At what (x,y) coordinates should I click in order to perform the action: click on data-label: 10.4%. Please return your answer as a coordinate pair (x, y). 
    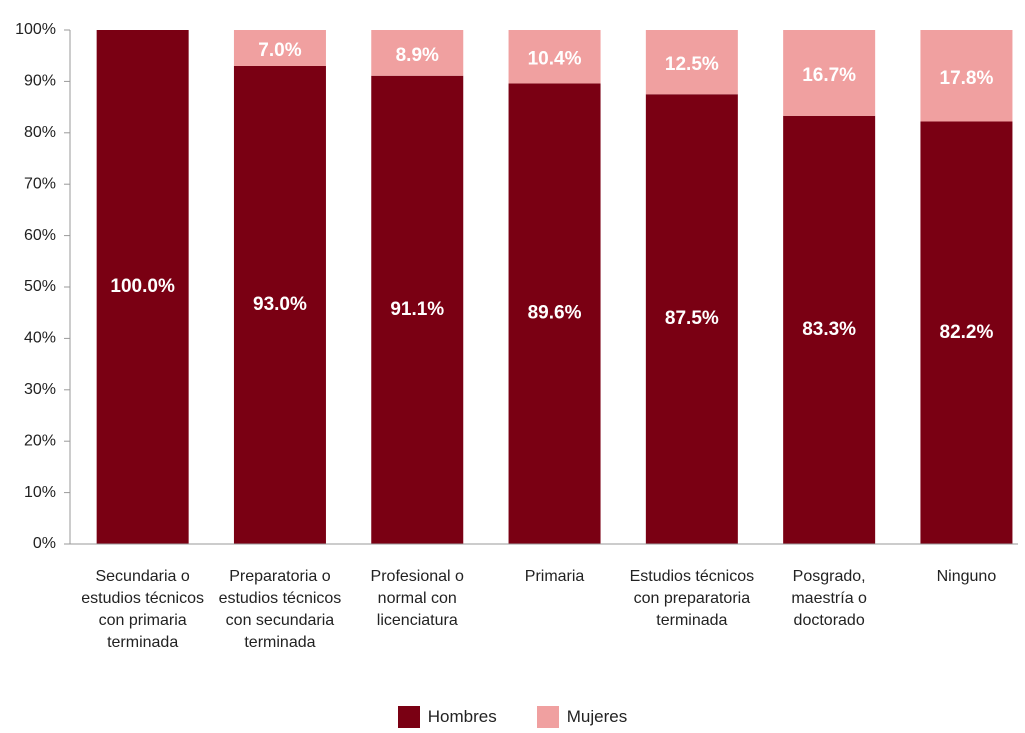
    Looking at the image, I should click on (555, 59).